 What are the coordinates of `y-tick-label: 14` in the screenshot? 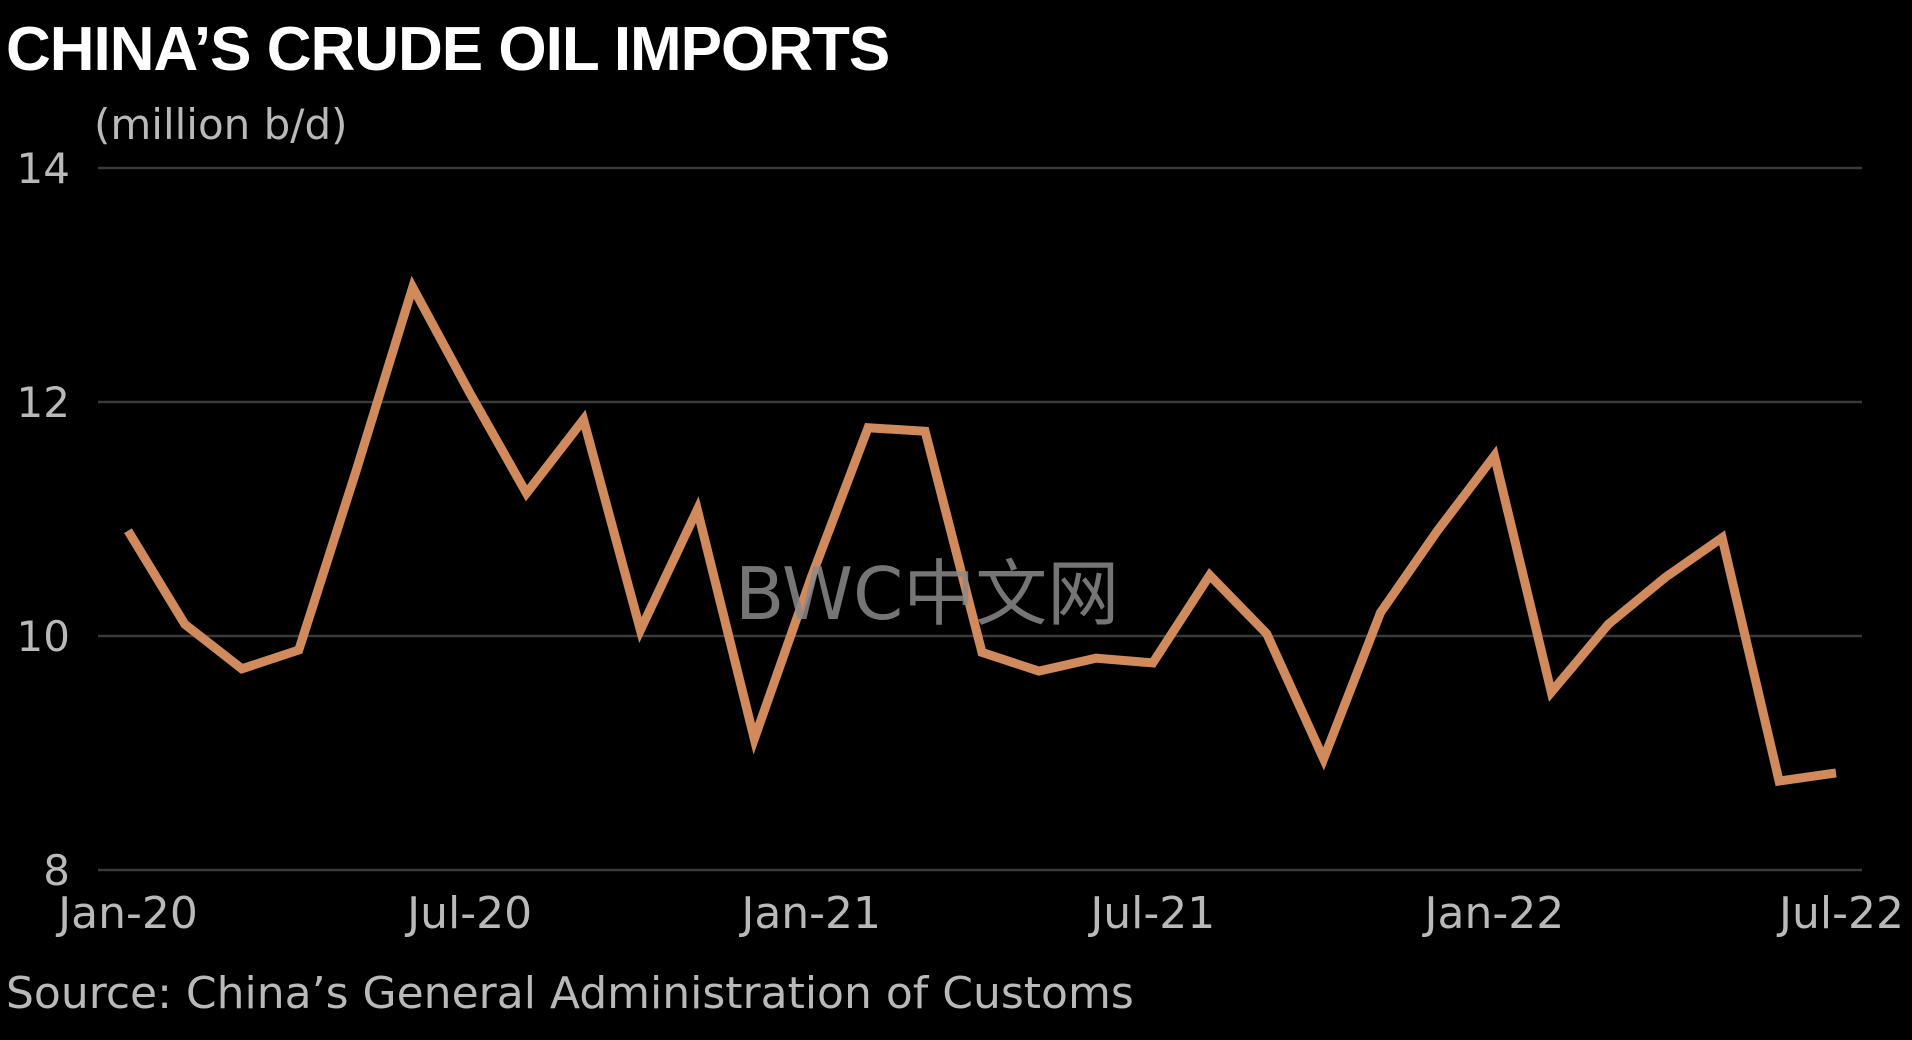 It's located at (43, 168).